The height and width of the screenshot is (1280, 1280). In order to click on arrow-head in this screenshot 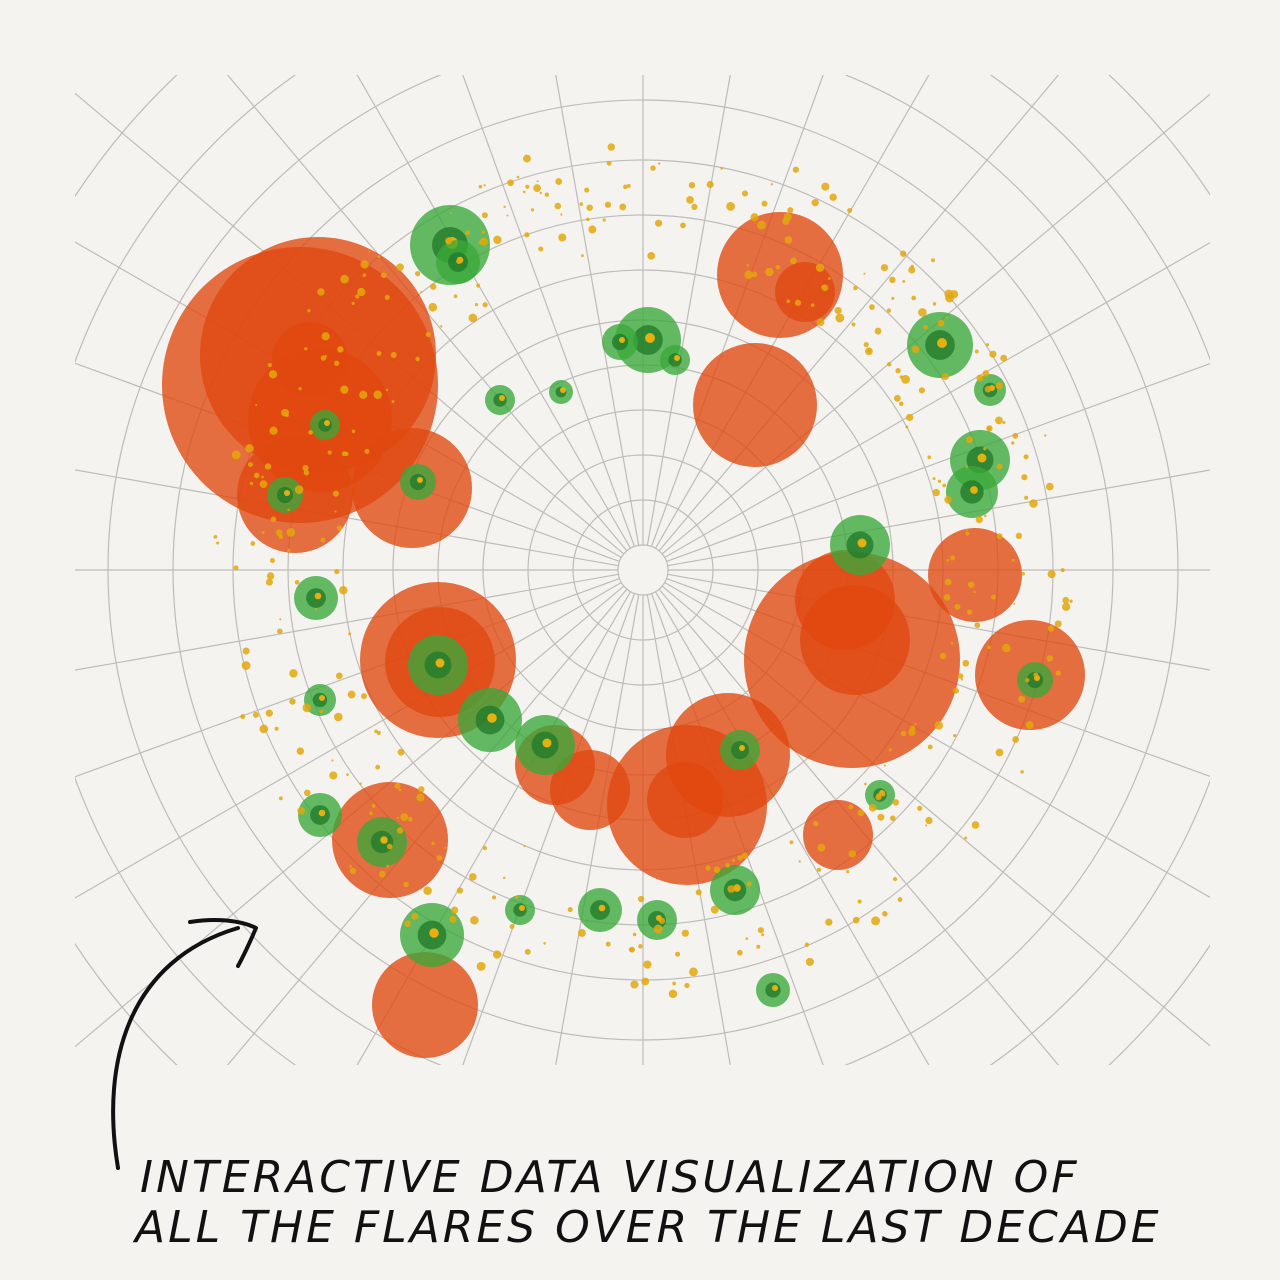, I will do `click(223, 943)`.